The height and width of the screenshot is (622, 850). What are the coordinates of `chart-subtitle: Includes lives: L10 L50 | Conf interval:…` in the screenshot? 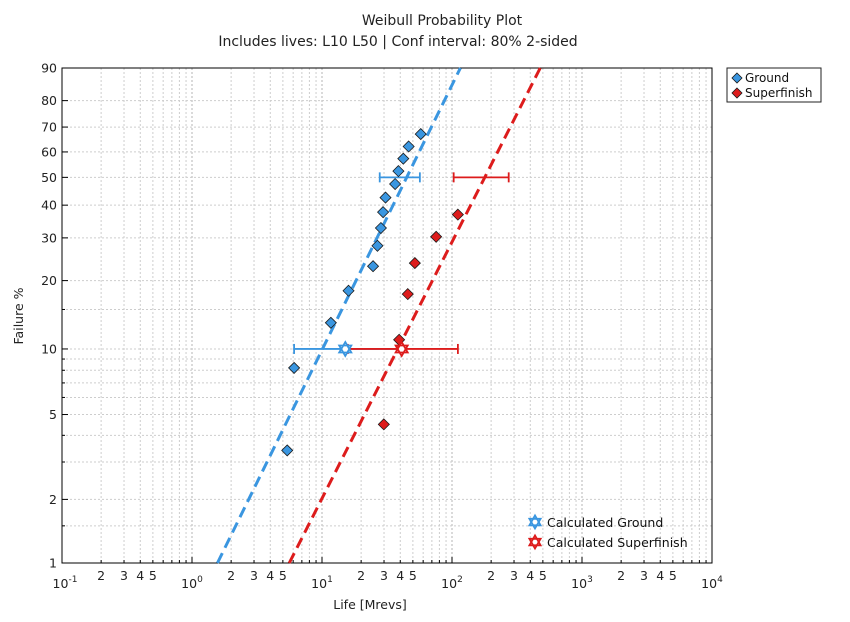 It's located at (397, 42).